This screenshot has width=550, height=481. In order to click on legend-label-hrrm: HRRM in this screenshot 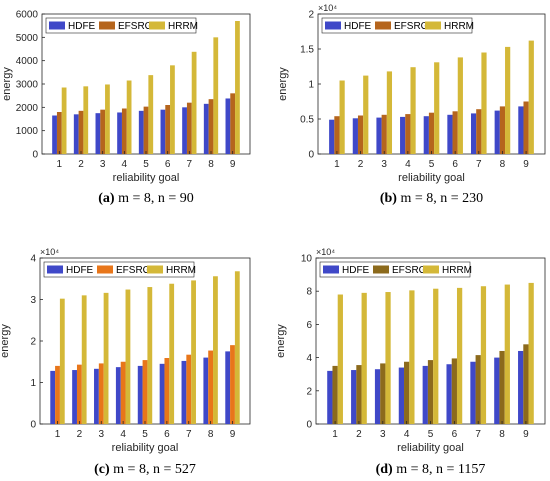, I will do `click(183, 26)`.